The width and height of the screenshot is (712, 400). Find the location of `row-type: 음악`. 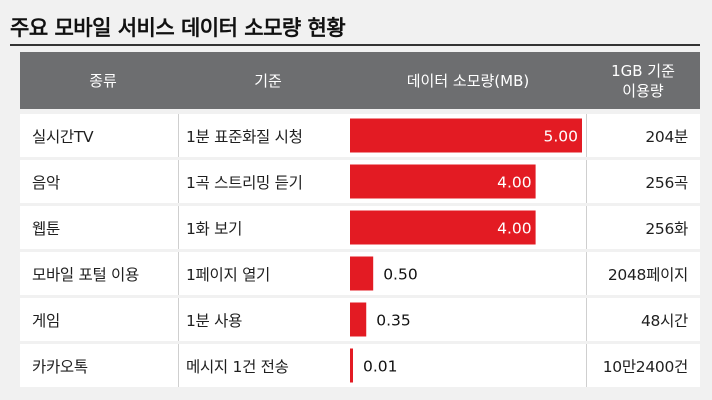

row-type: 음악 is located at coordinates (46, 182).